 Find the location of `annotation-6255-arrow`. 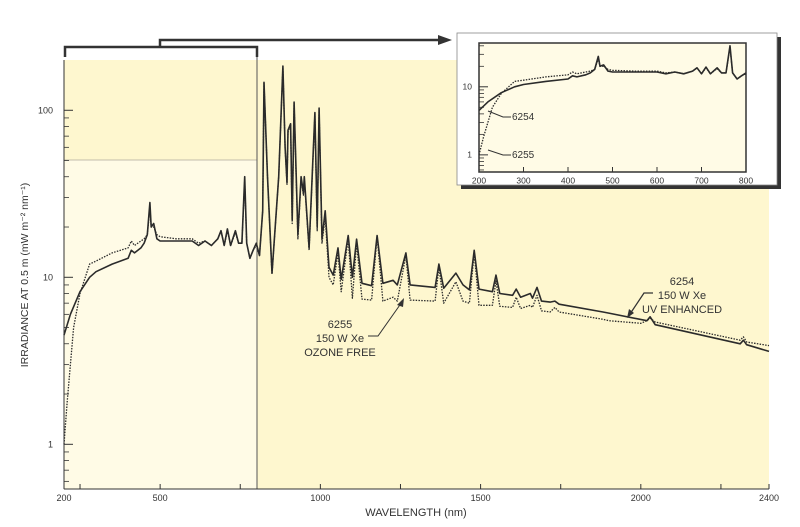

annotation-6255-arrow is located at coordinates (385, 319).